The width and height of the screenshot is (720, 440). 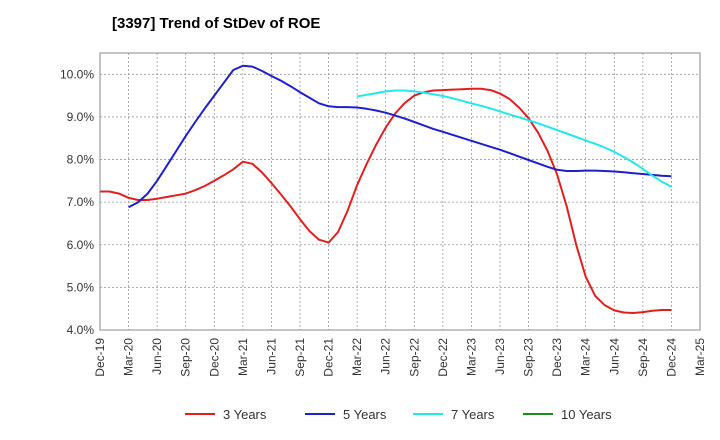 I want to click on y-tick-label: 4.0%, so click(x=81, y=330).